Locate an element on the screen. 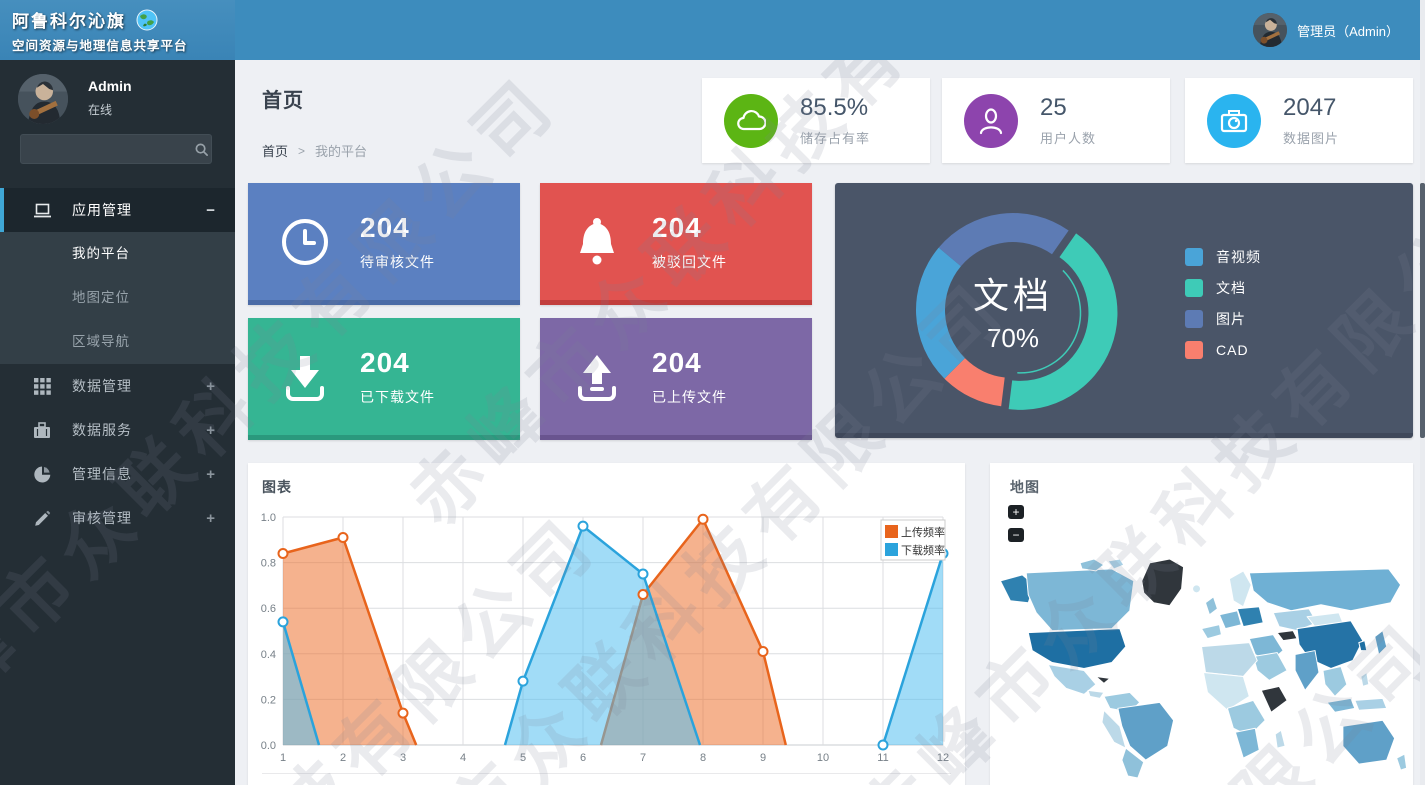 The height and width of the screenshot is (785, 1425). legend-item-cad: CAD is located at coordinates (1223, 350).